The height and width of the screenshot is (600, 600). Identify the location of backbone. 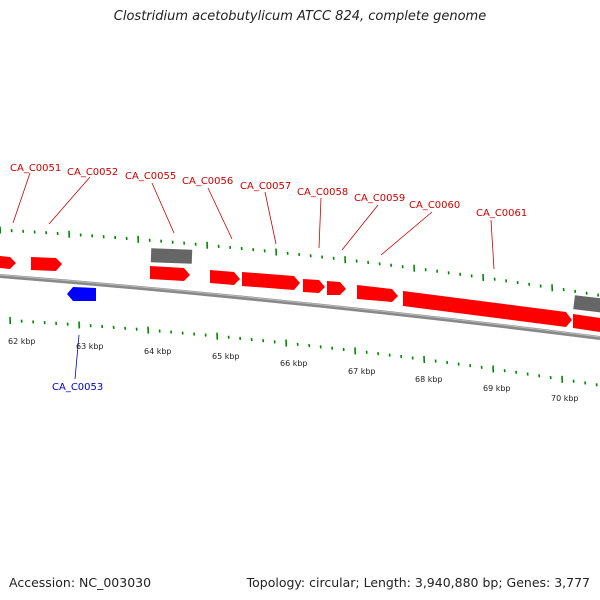
(300, 307).